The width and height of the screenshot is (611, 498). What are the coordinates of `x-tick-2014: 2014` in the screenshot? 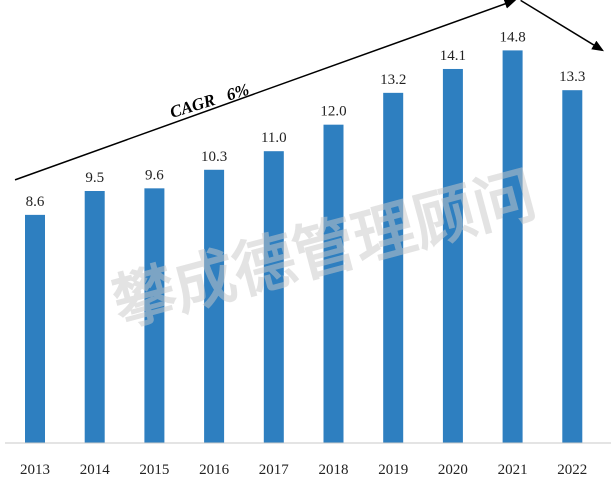 It's located at (95, 470).